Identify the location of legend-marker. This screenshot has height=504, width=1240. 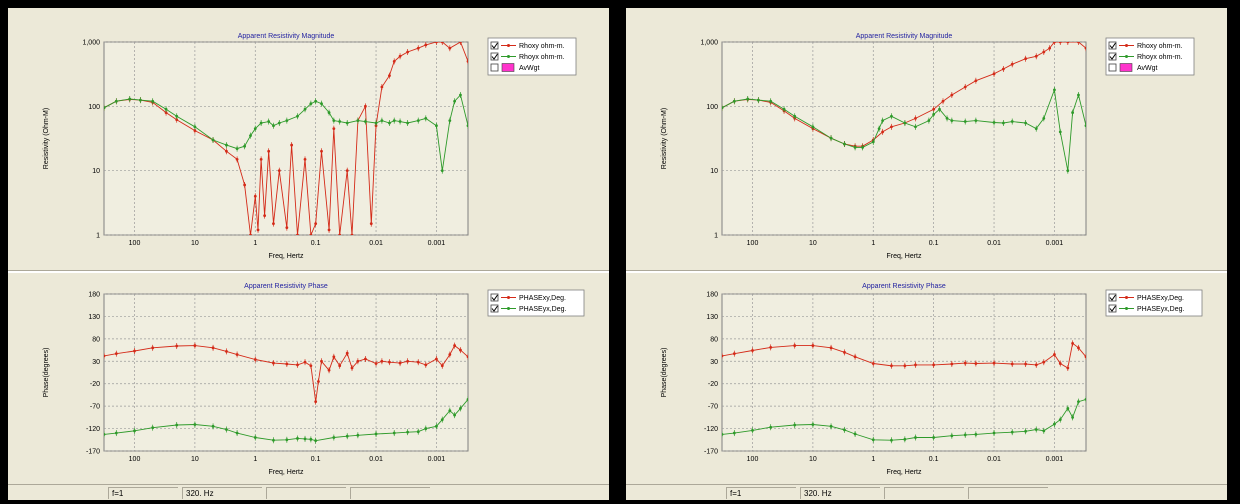
(508, 308).